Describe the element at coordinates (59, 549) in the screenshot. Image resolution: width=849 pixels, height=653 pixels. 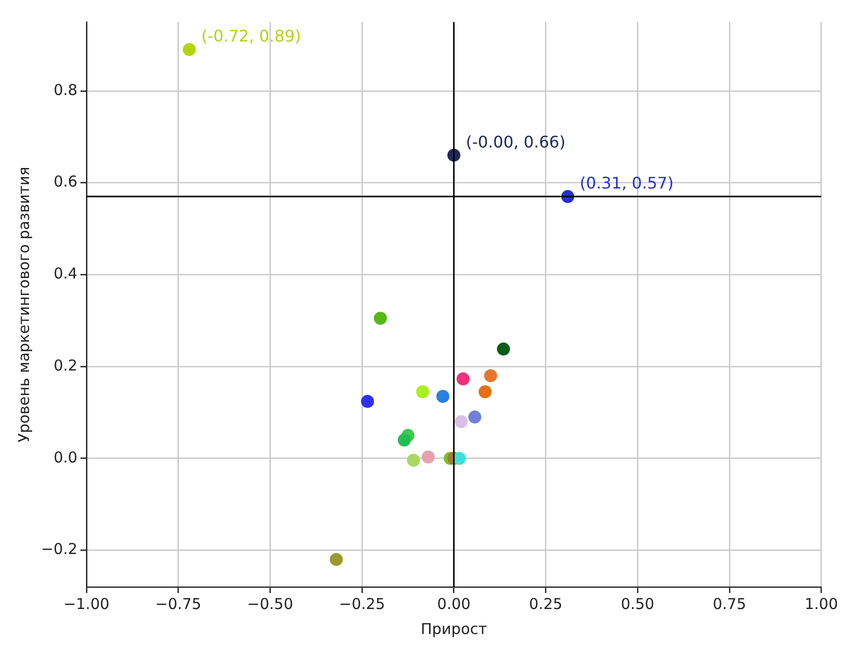
I see `y-tick-label: −0.2` at that location.